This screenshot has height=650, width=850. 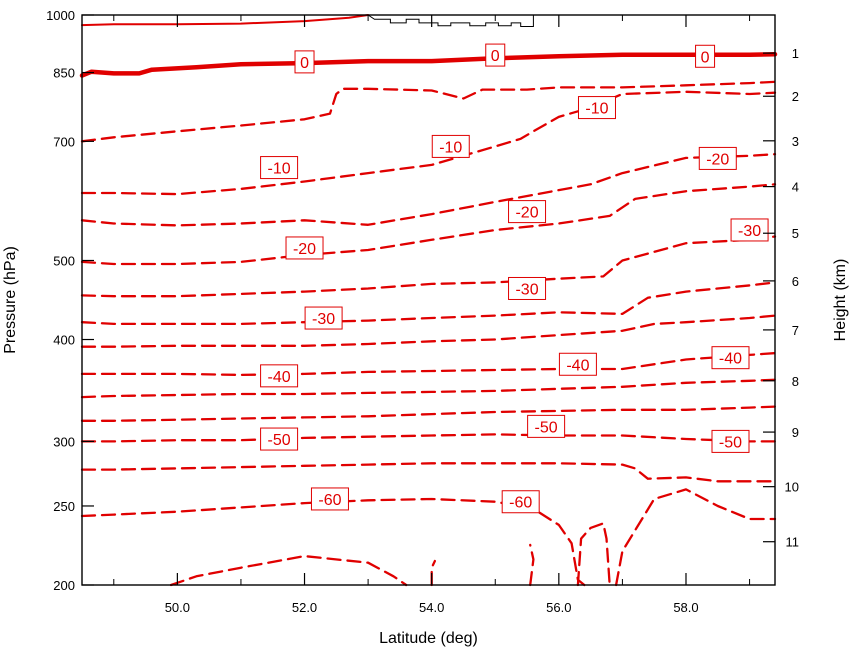 What do you see at coordinates (795, 96) in the screenshot?
I see `y2-tick-label: 2` at bounding box center [795, 96].